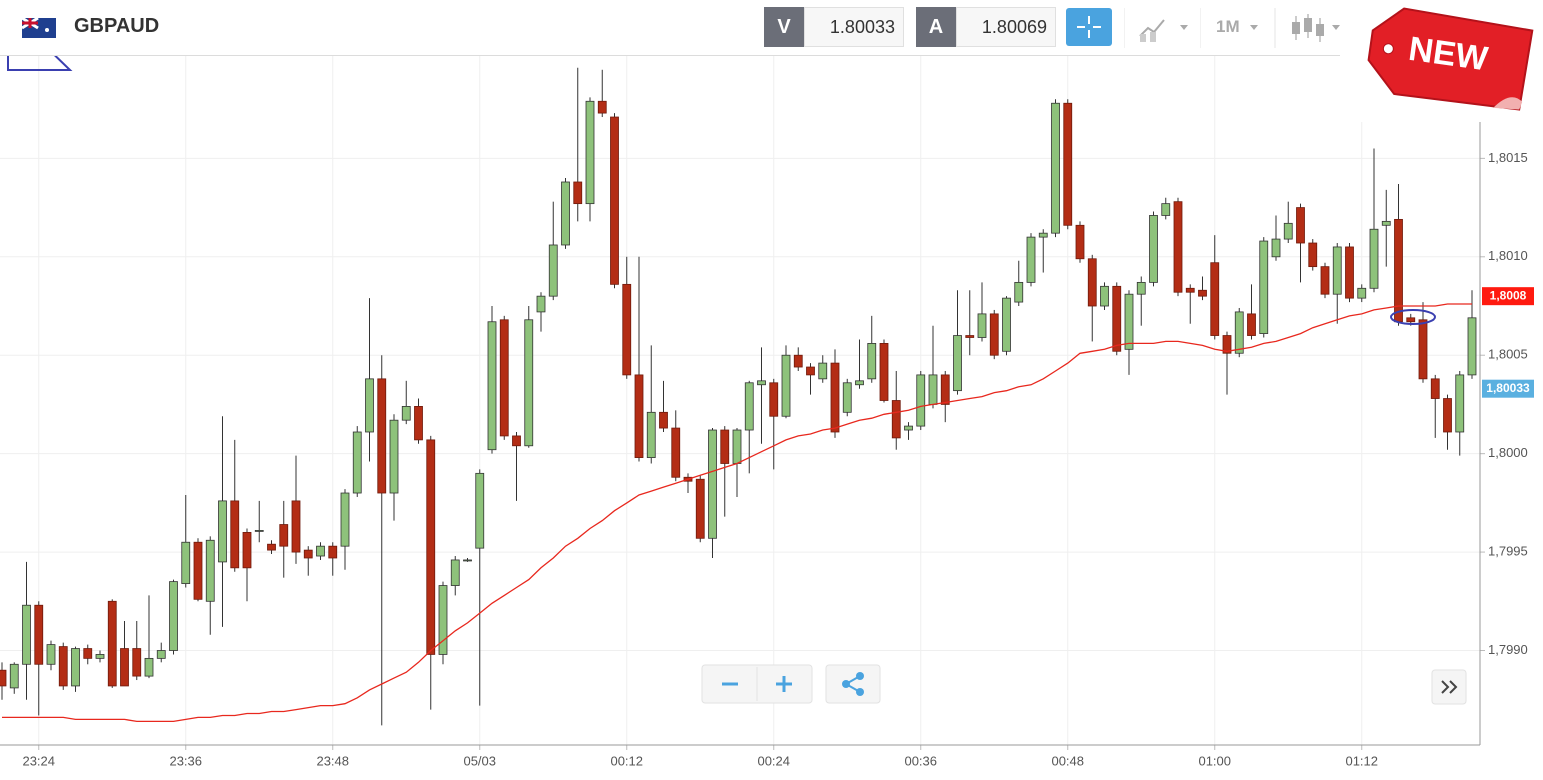 This screenshot has height=780, width=1543. I want to click on crosshair-button, so click(1089, 27).